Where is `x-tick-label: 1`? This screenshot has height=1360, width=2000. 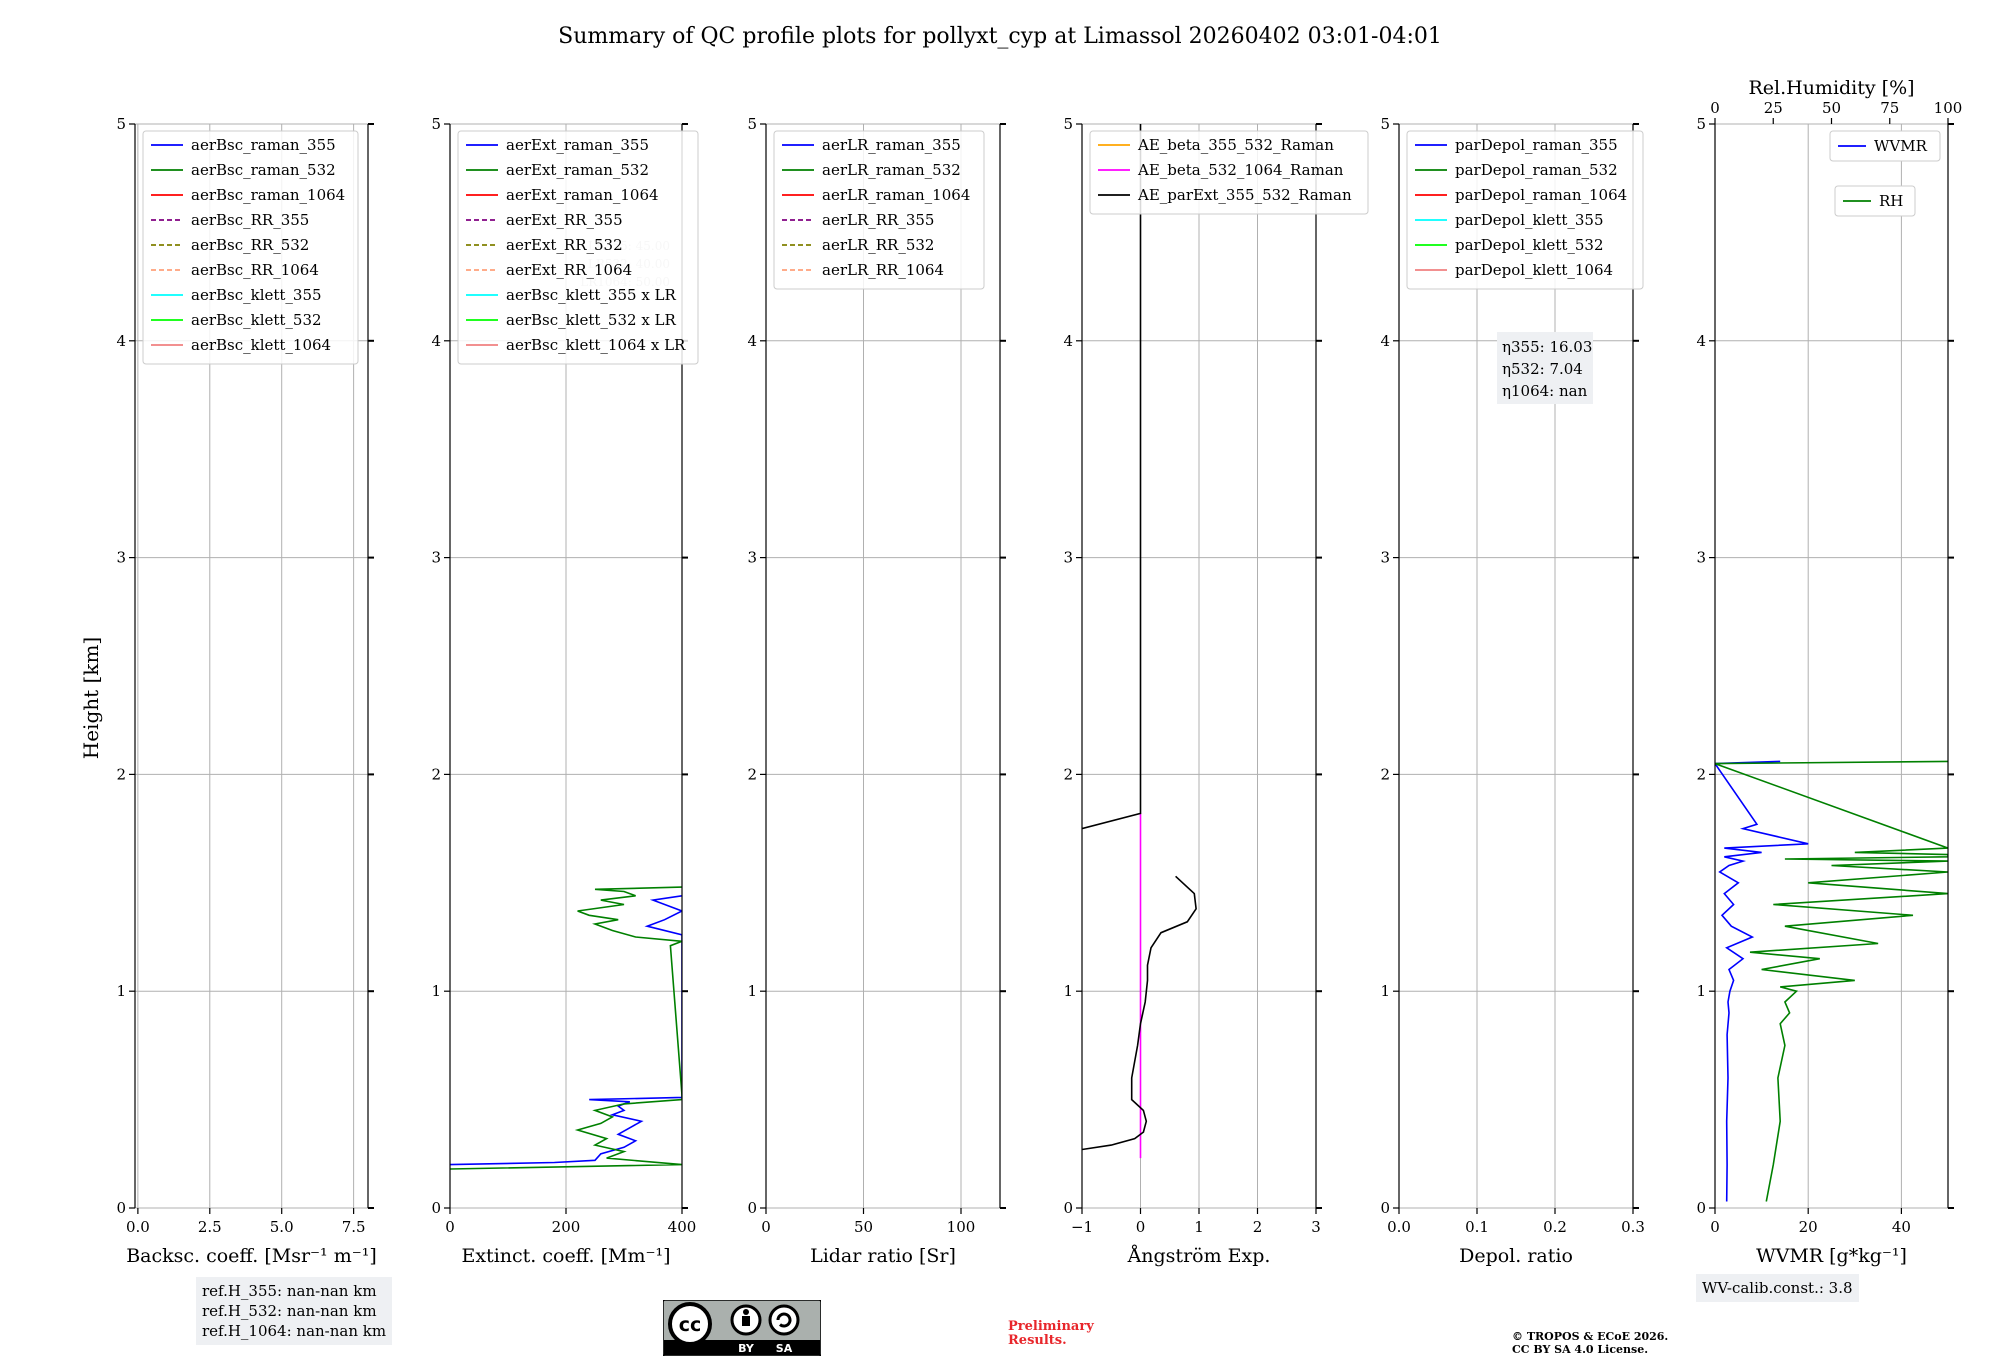 x-tick-label: 1 is located at coordinates (1199, 1227).